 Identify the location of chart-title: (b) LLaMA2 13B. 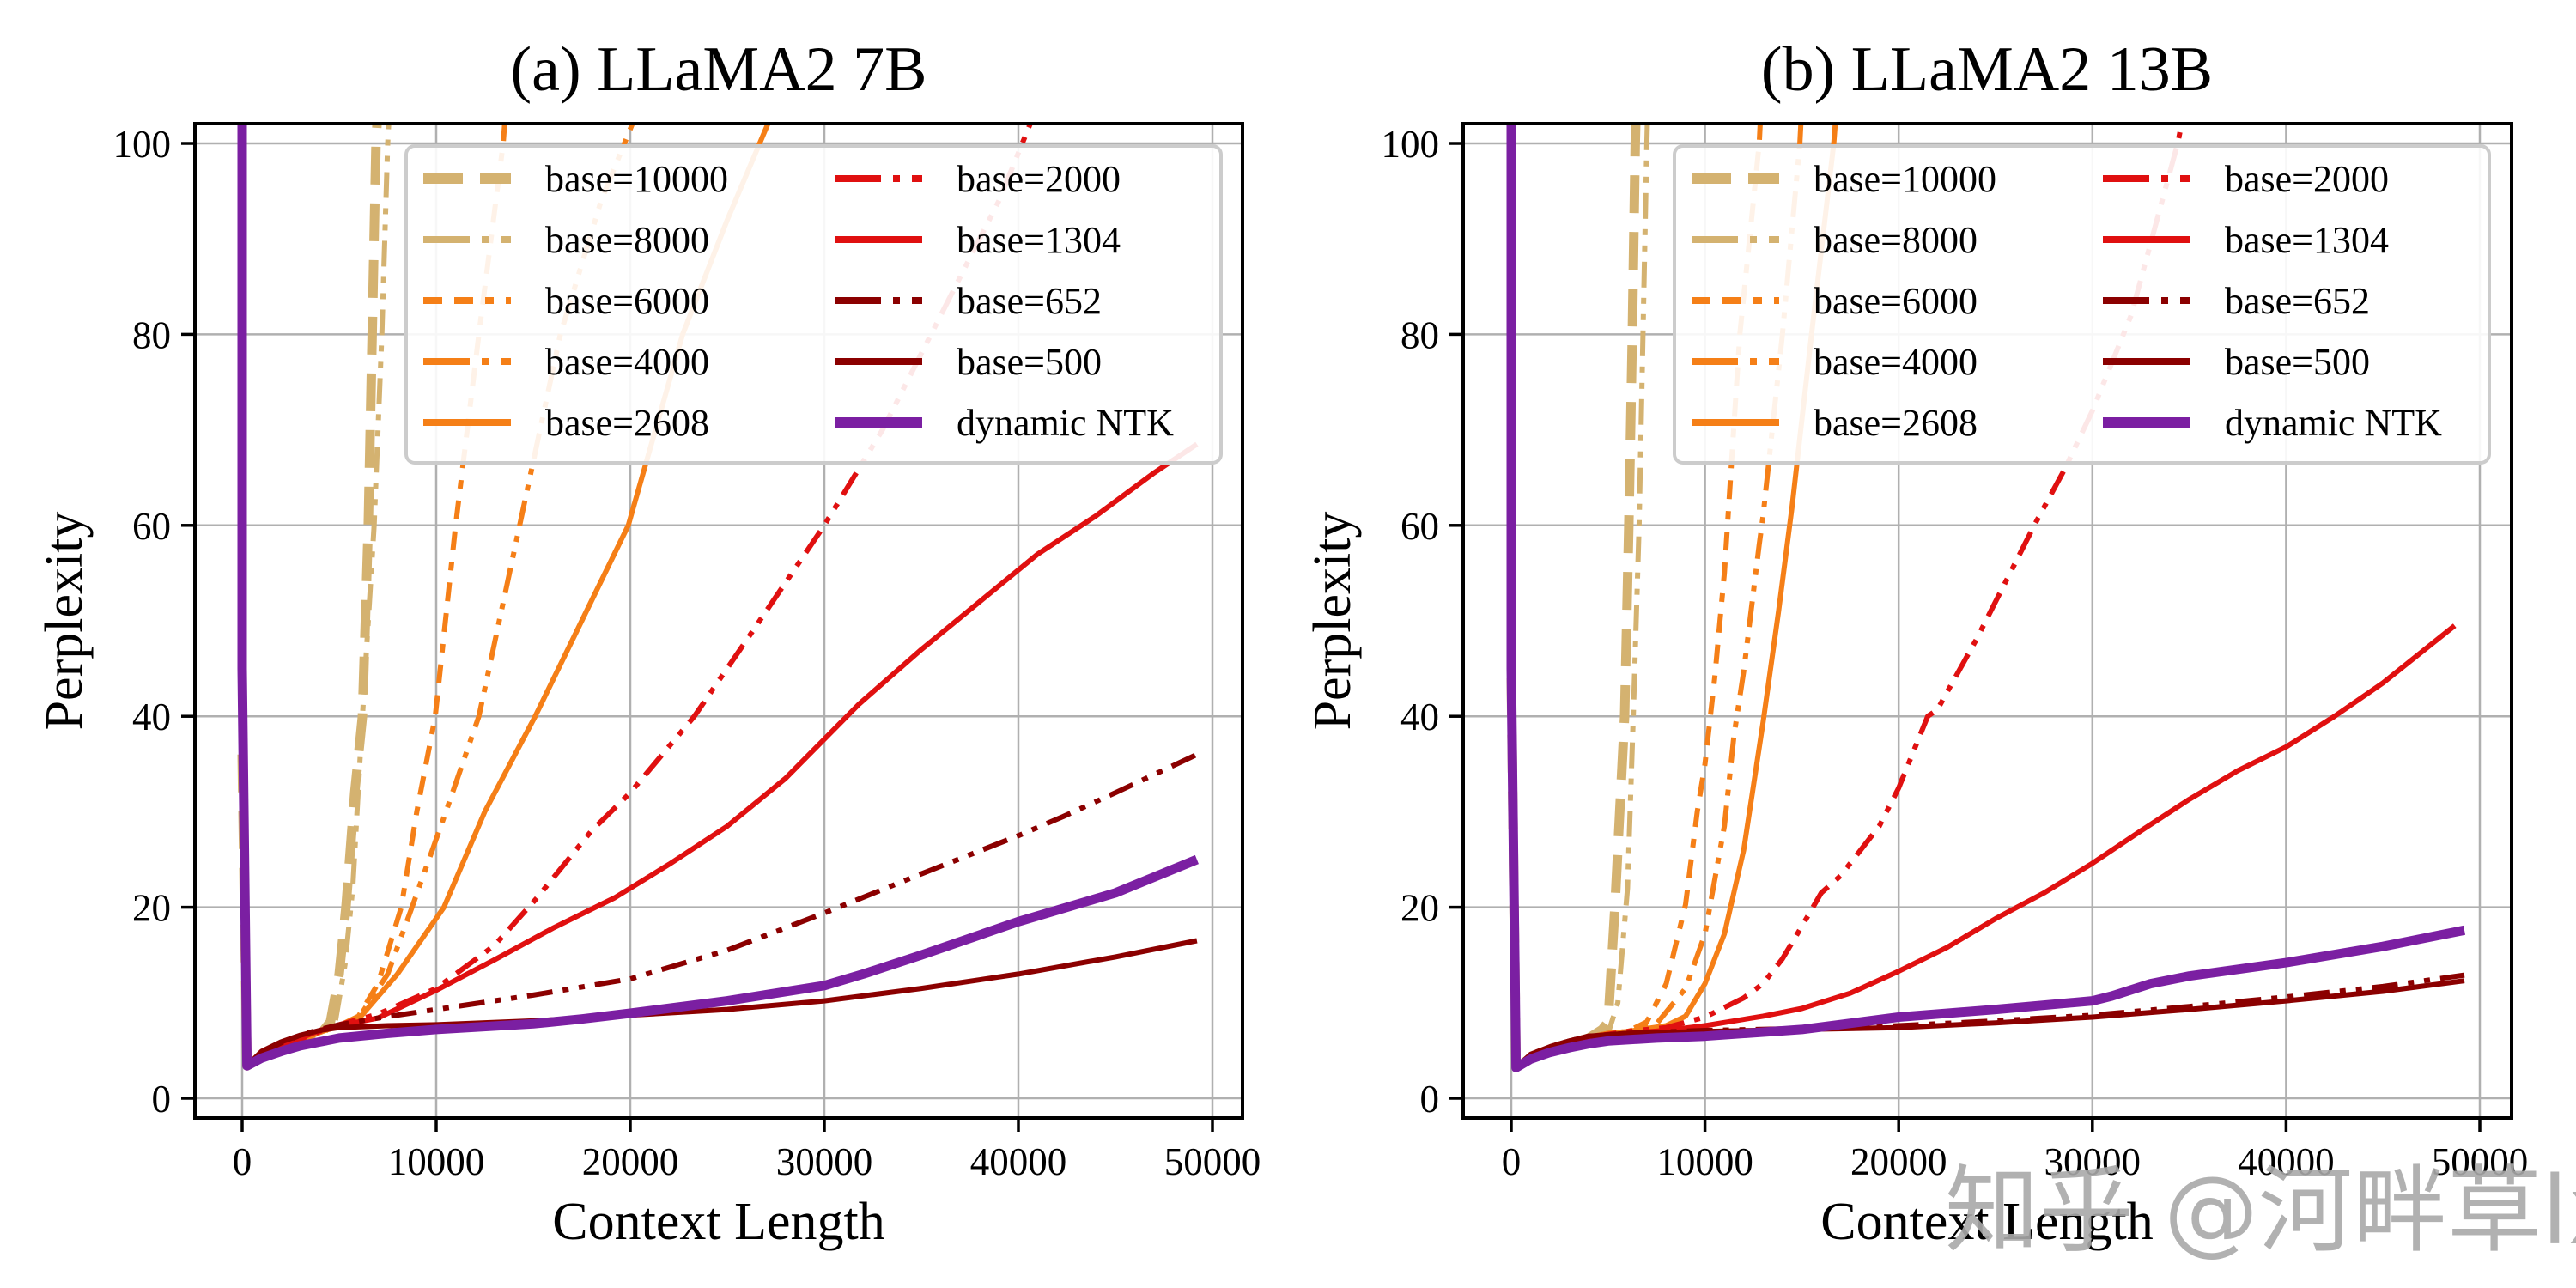
(1987, 69).